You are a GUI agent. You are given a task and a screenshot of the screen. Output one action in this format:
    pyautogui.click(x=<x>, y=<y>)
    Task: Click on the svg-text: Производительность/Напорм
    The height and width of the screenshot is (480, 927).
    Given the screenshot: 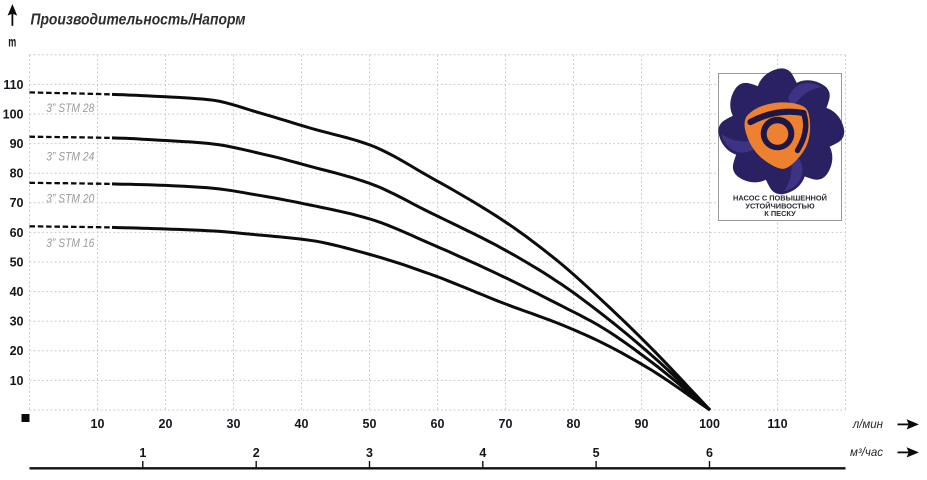 What is the action you would take?
    pyautogui.click(x=138, y=20)
    